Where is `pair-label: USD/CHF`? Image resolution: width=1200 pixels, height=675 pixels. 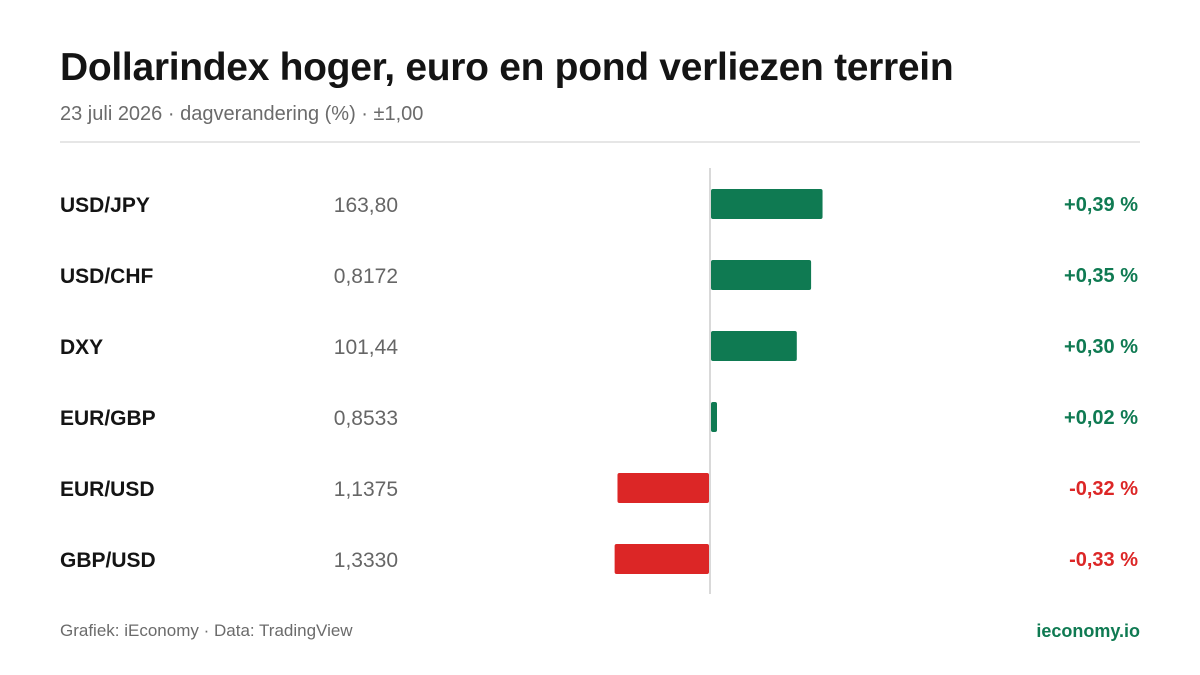
pair-label: USD/CHF is located at coordinates (107, 276).